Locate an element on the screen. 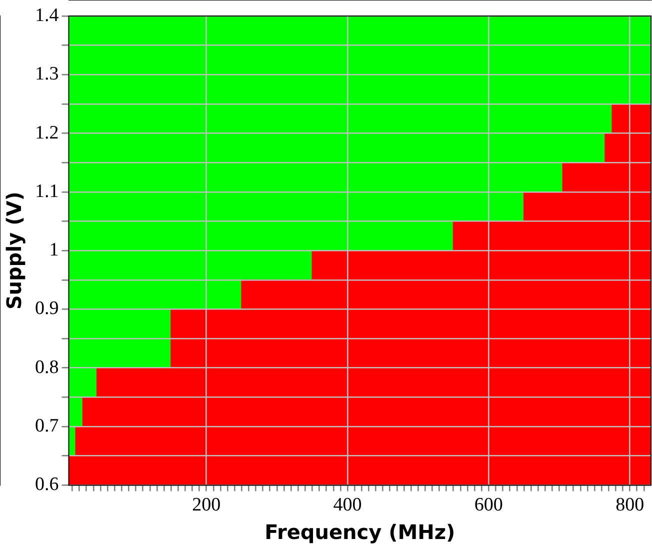  y-tick-label: 0.7 is located at coordinates (47, 426).